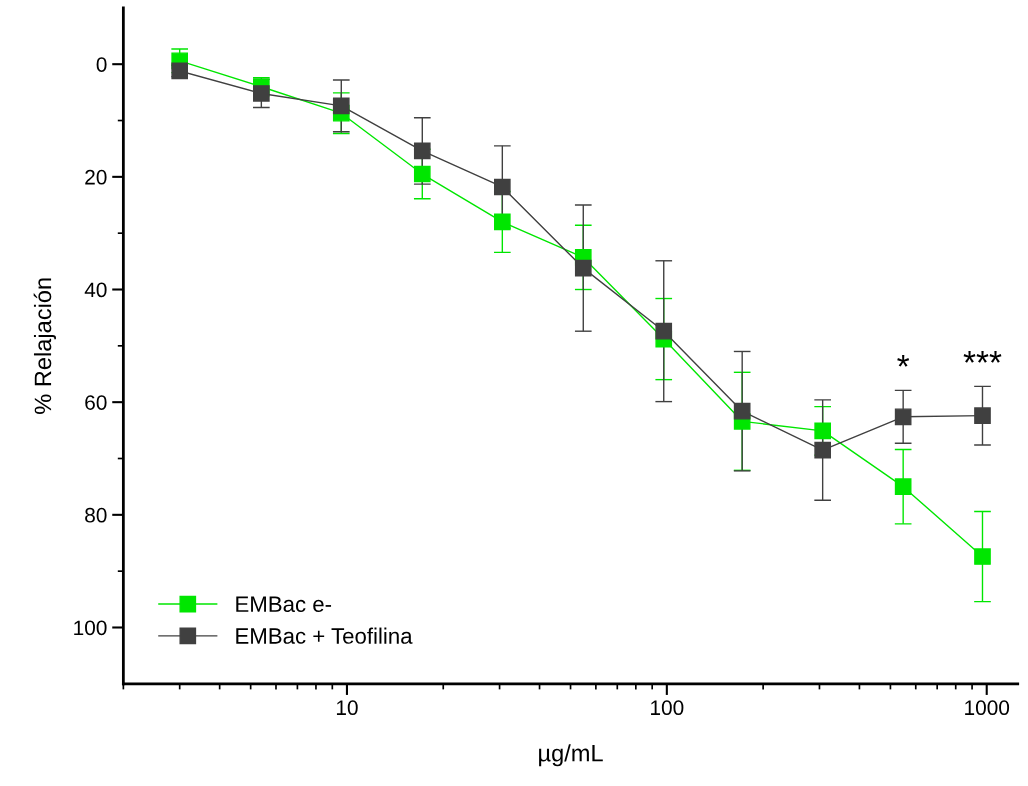  What do you see at coordinates (903, 360) in the screenshot?
I see `annotation: *` at bounding box center [903, 360].